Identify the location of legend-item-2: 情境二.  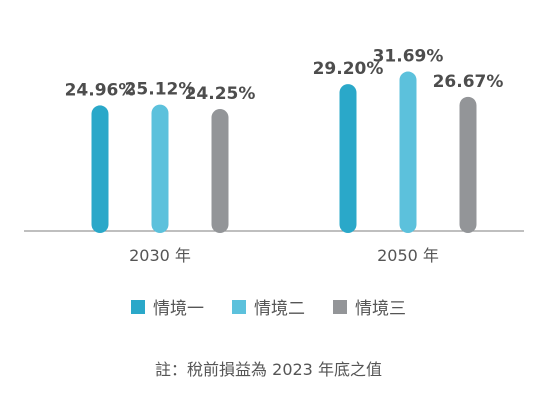
(268, 306).